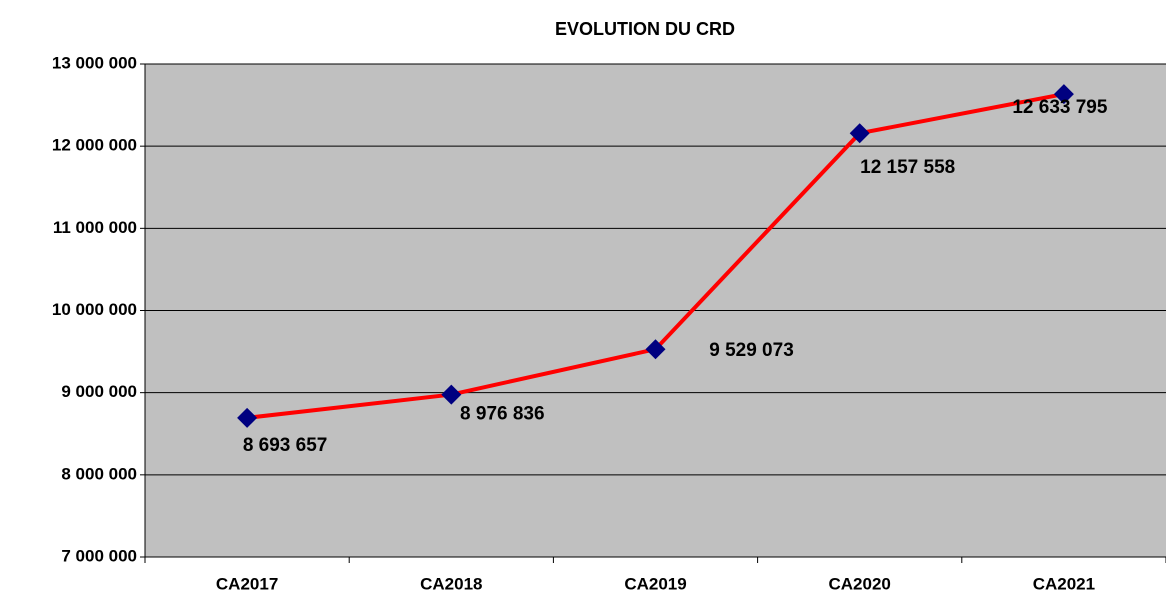  What do you see at coordinates (285, 445) in the screenshot?
I see `data-label: 8 693 657` at bounding box center [285, 445].